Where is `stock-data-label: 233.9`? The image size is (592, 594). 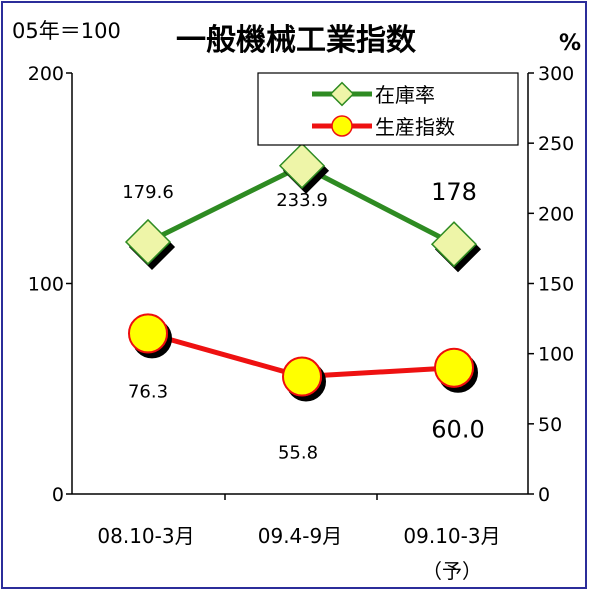
stock-data-label: 233.9 is located at coordinates (302, 200).